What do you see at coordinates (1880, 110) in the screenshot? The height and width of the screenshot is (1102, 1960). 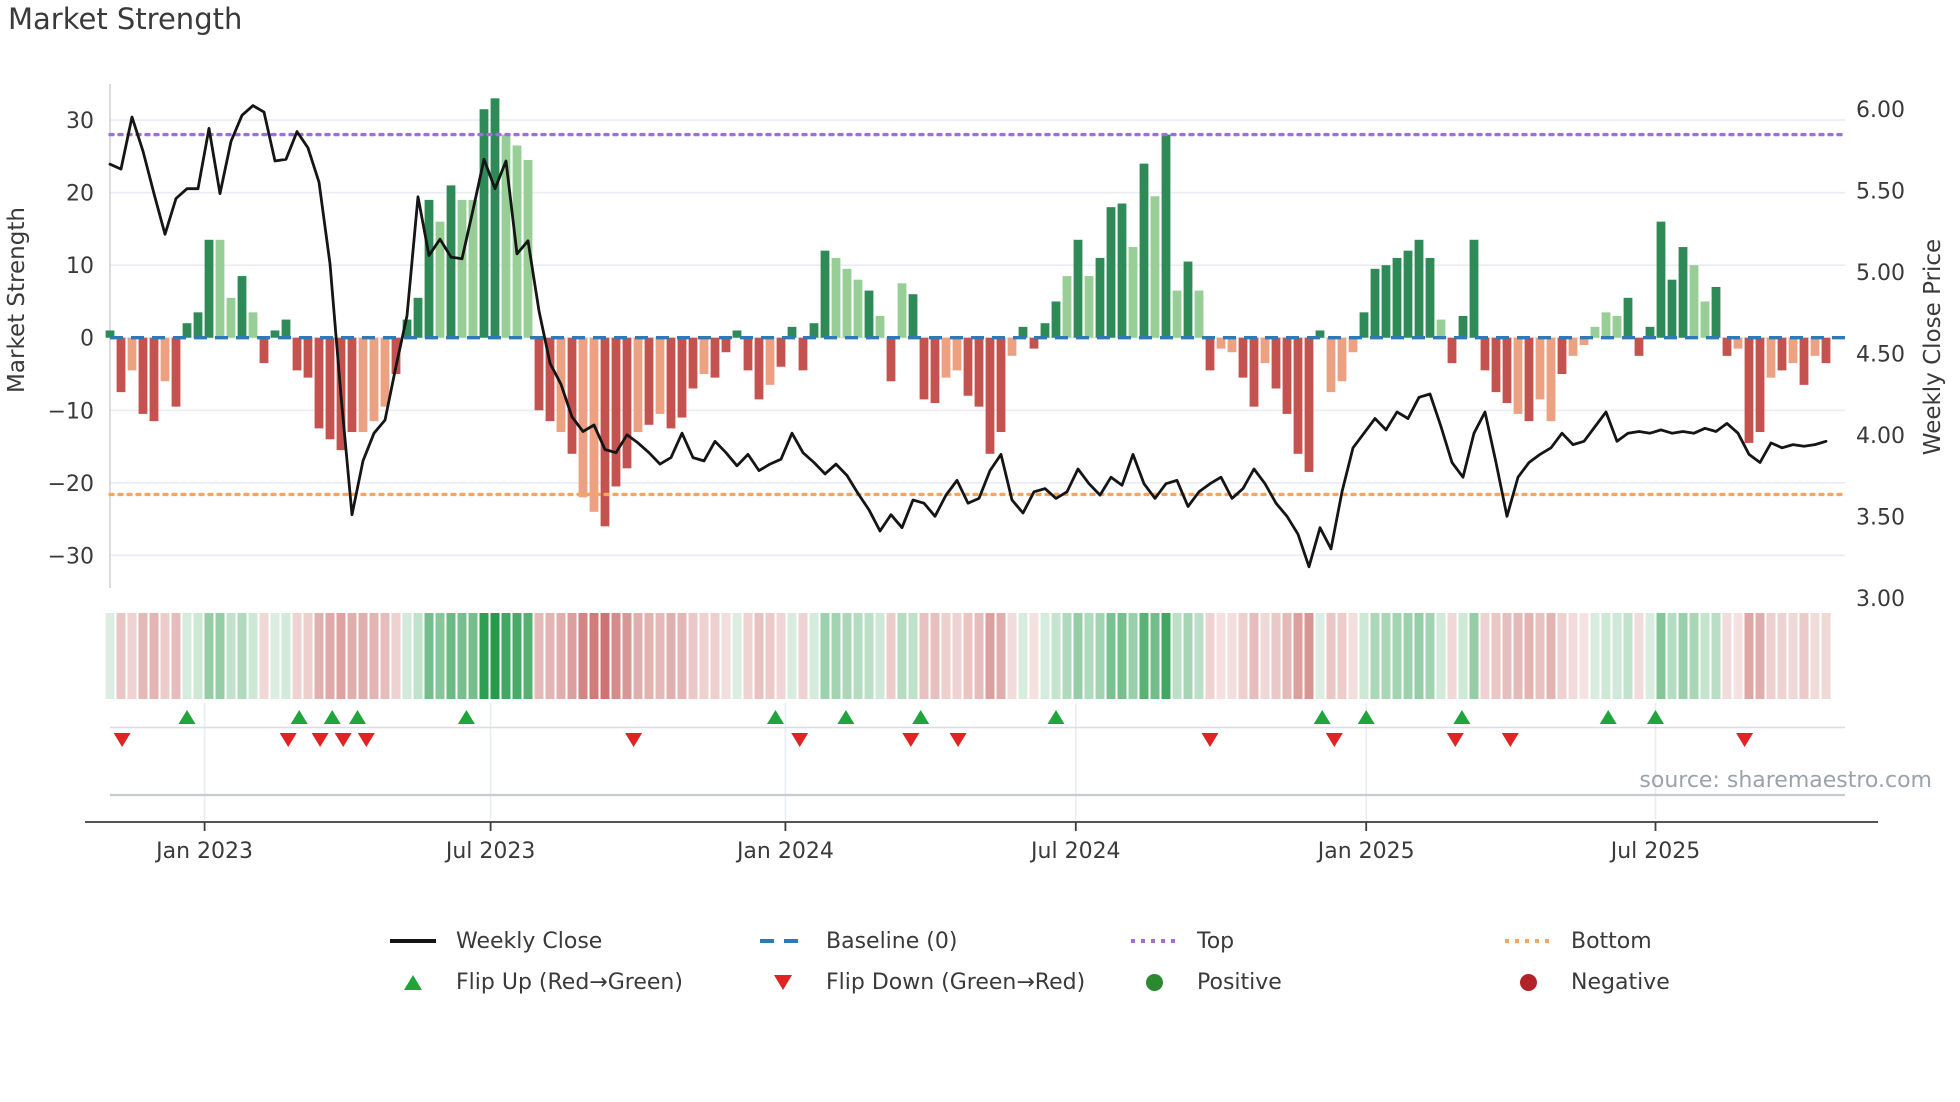 I see `svg-text: 6.00` at bounding box center [1880, 110].